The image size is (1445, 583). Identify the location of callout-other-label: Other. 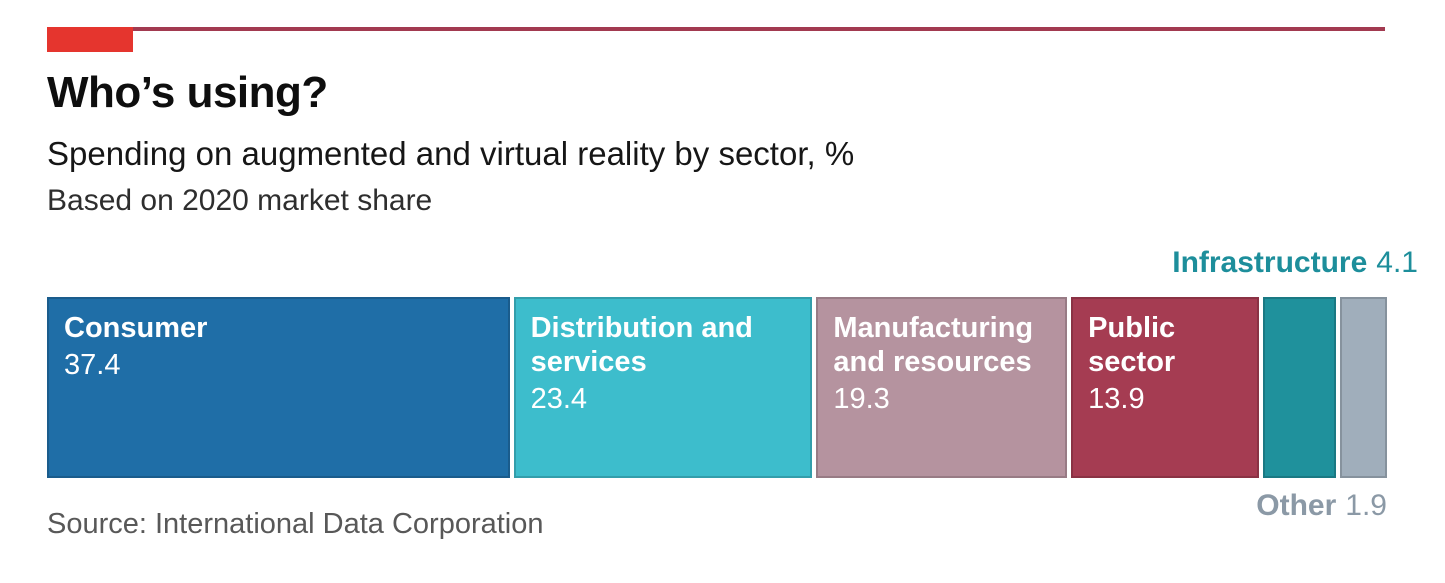
(1296, 505).